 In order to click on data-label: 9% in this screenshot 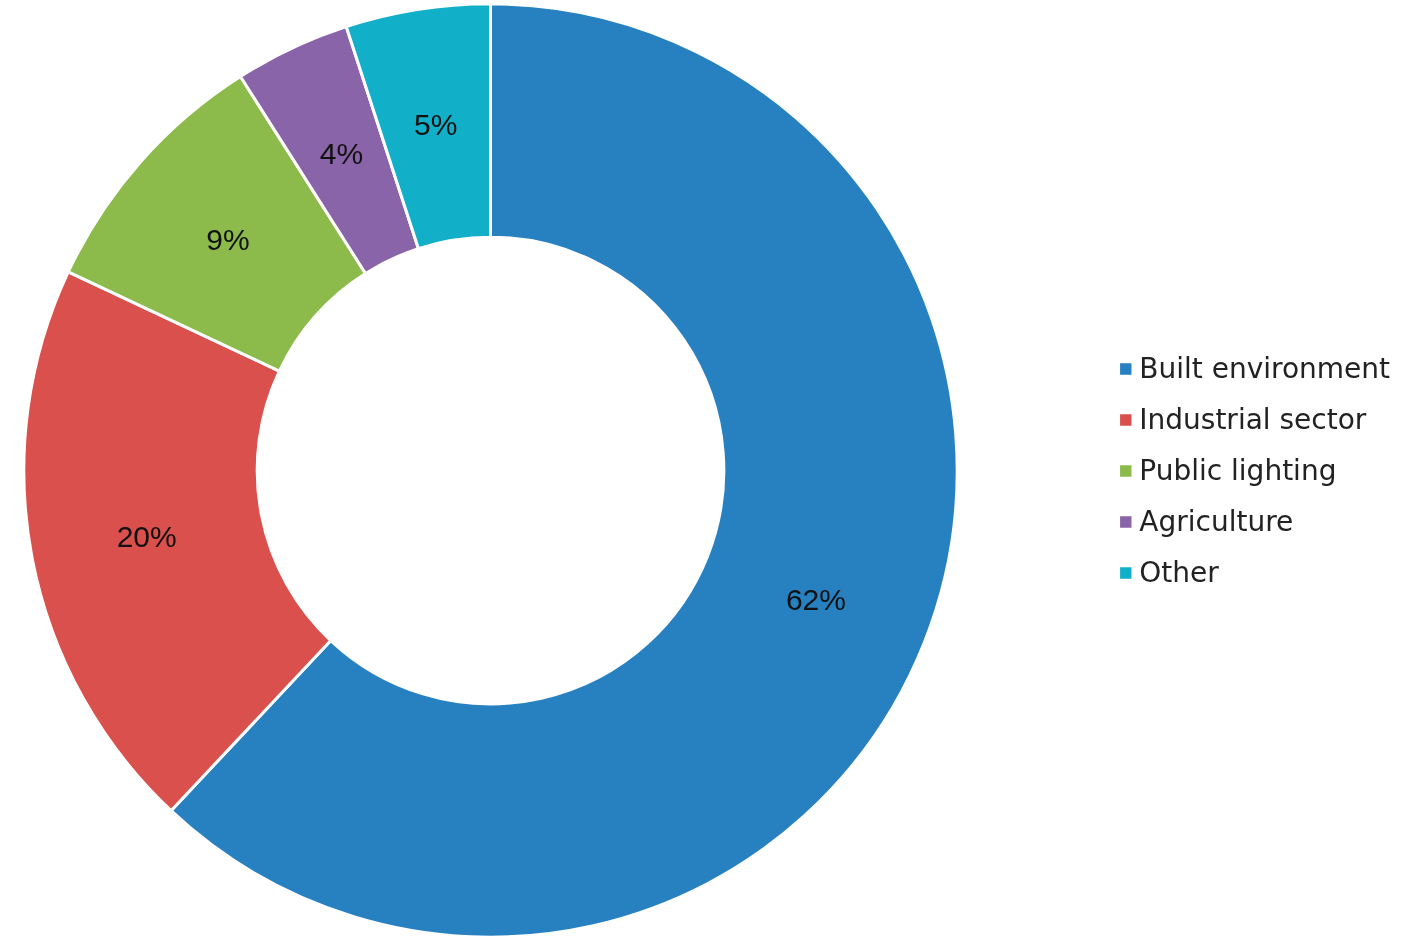, I will do `click(228, 239)`.